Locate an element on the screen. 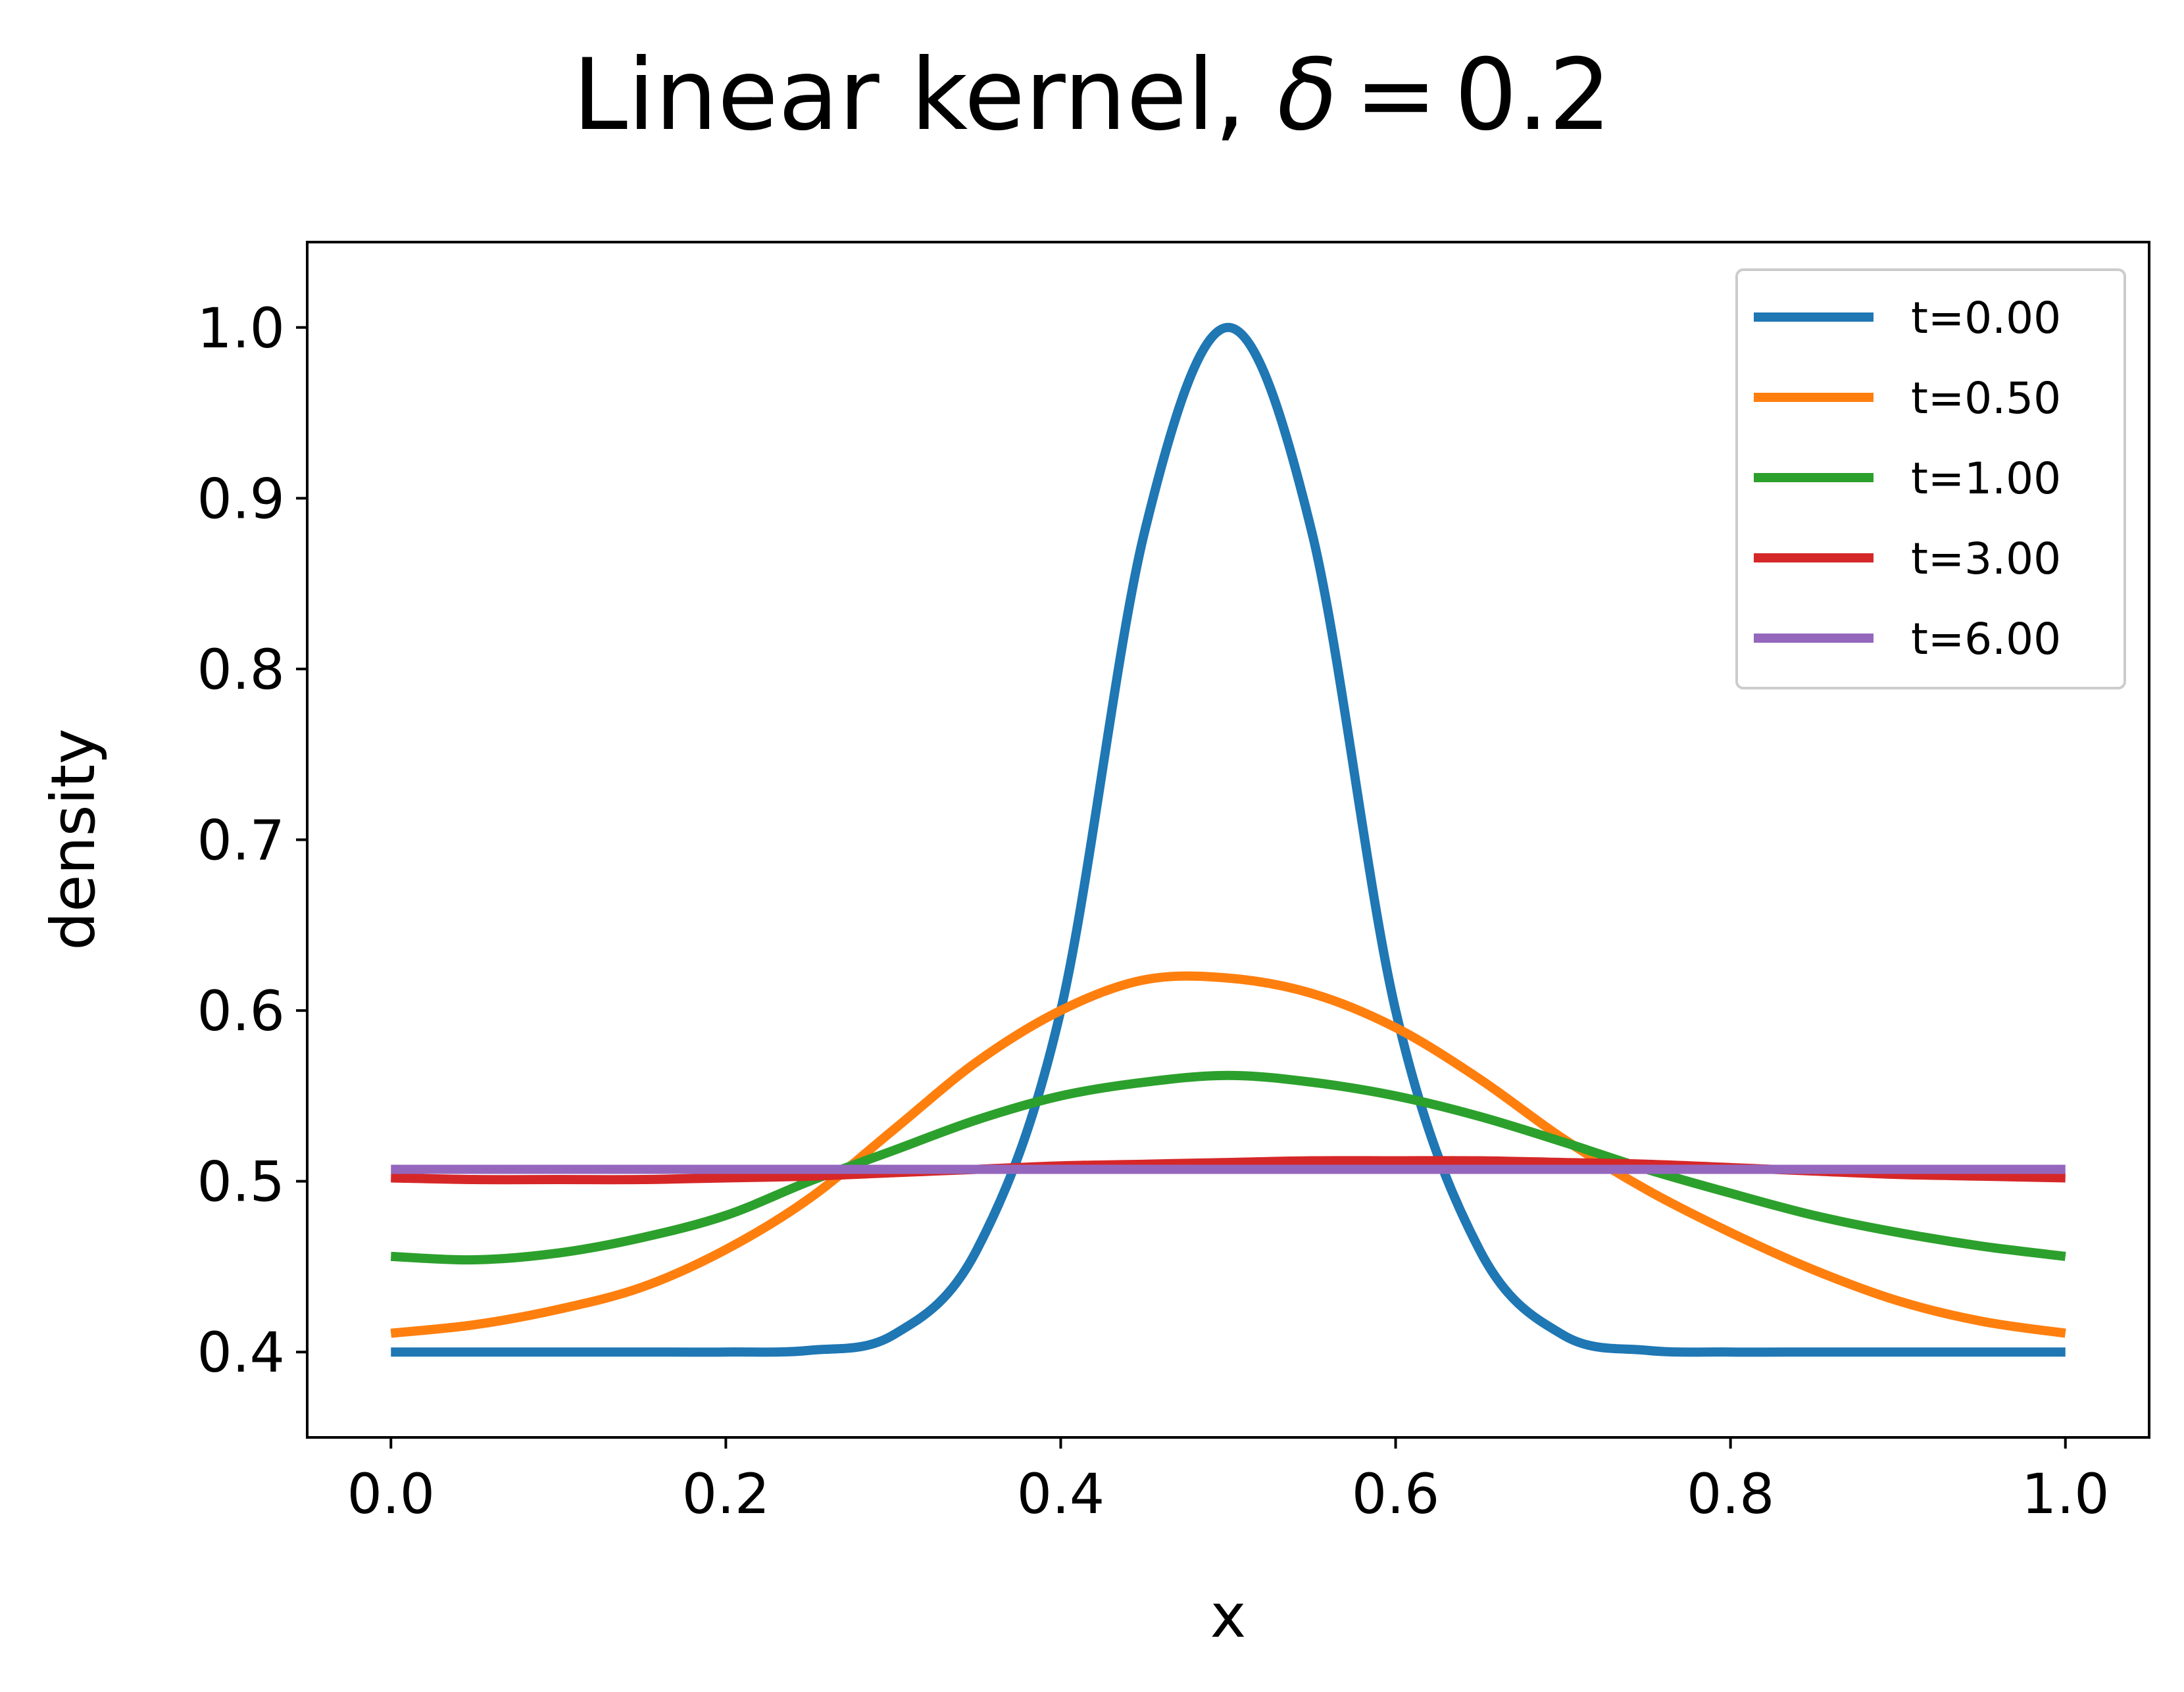  y-tick-label: 0.5 is located at coordinates (241, 1182).